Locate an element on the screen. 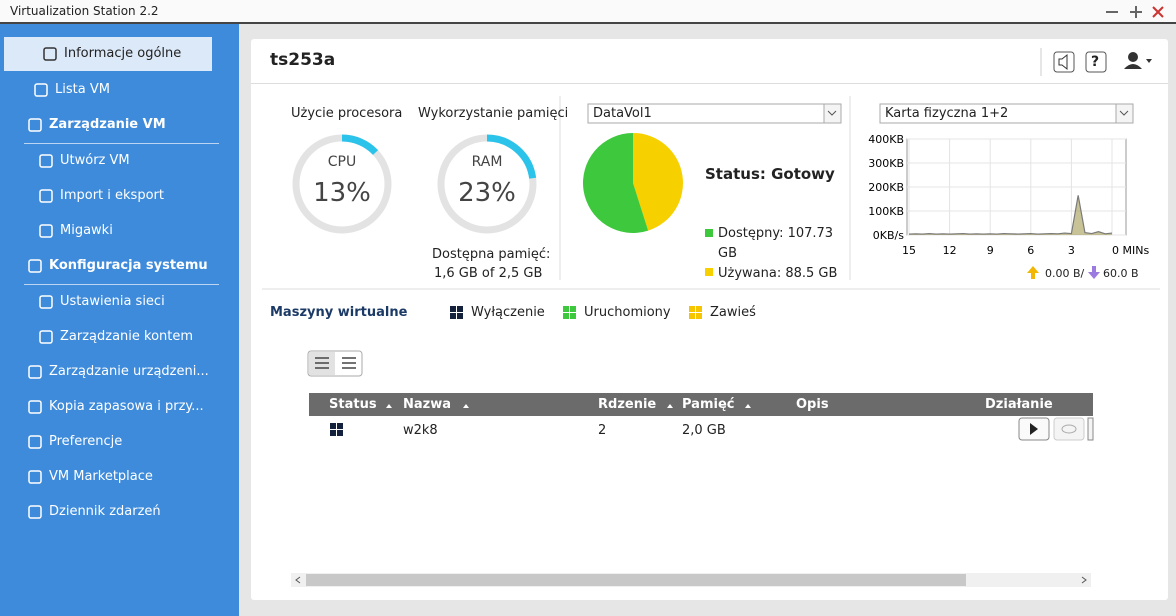 This screenshot has width=1176, height=616. column-header: Status is located at coordinates (353, 404).